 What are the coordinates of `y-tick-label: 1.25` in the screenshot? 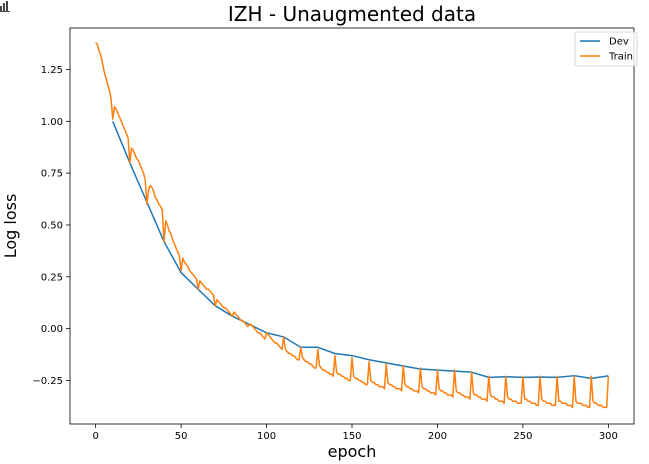 It's located at (52, 70).